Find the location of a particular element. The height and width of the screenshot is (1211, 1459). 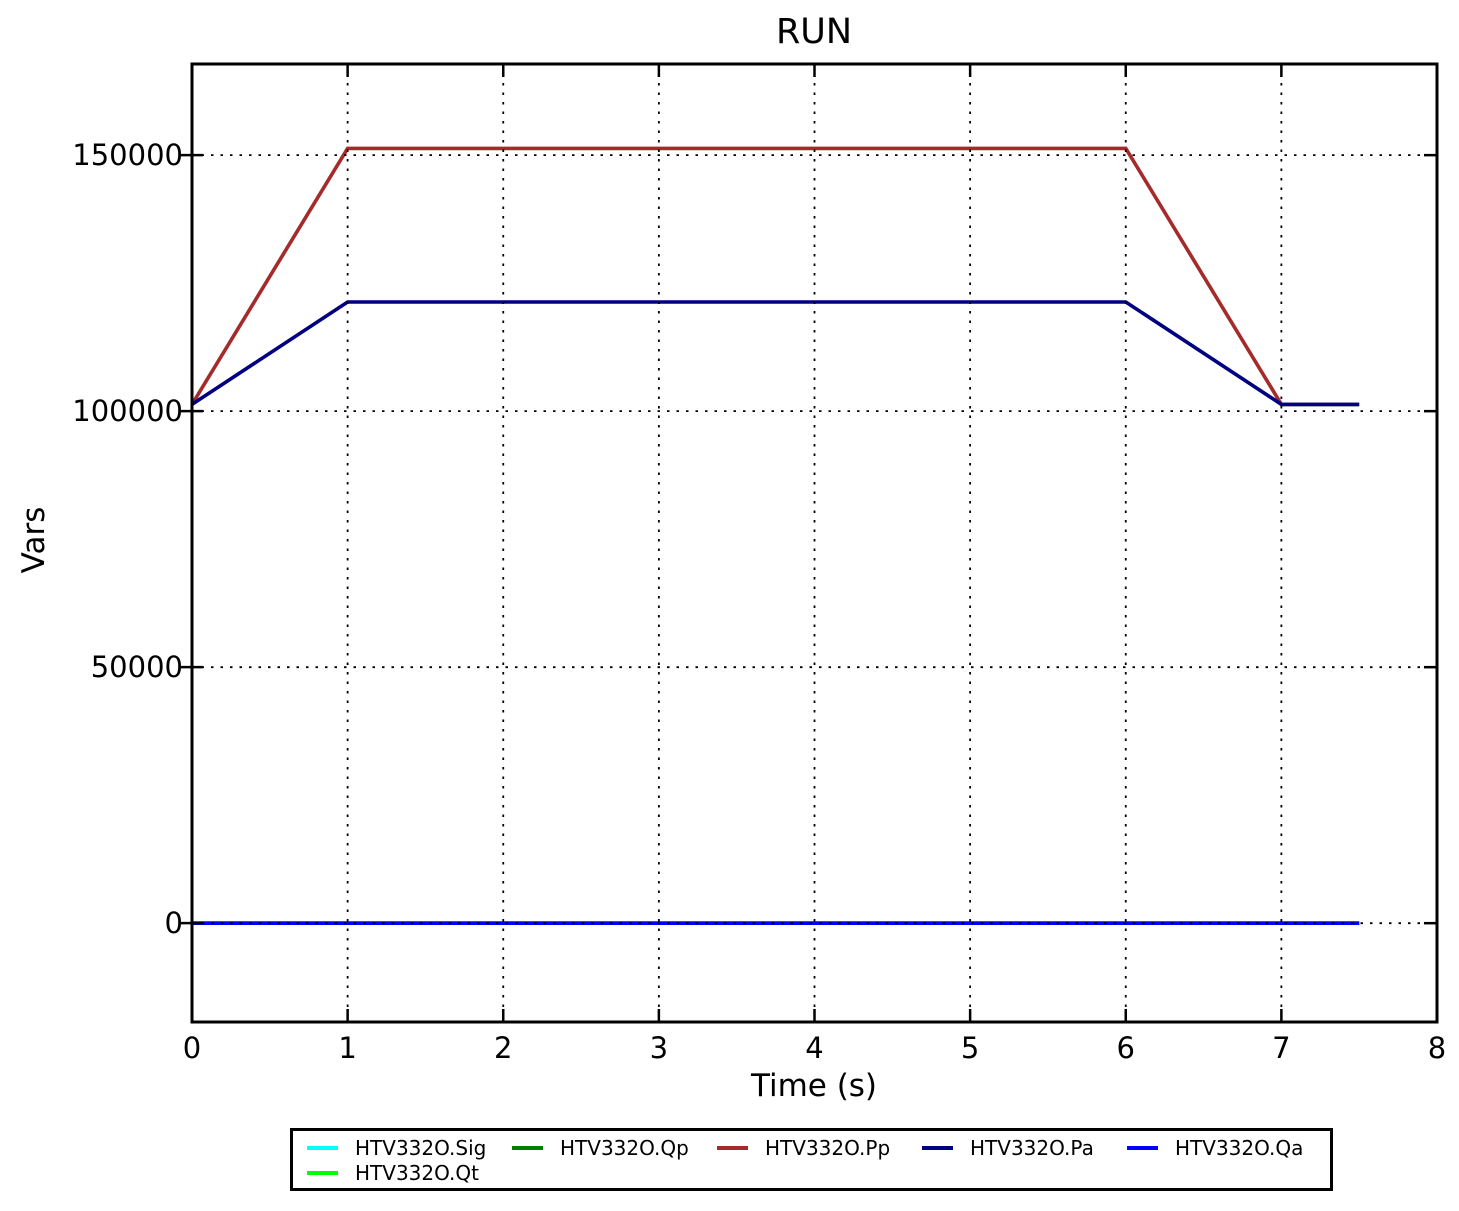

legend-item: HTV332O.Qt is located at coordinates (401, 1173).